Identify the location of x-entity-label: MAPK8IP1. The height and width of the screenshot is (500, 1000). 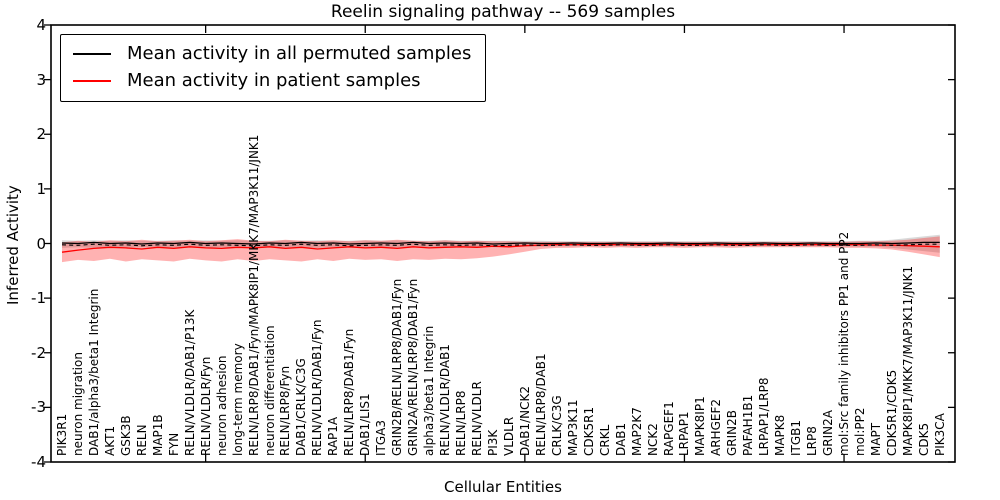
(700, 426).